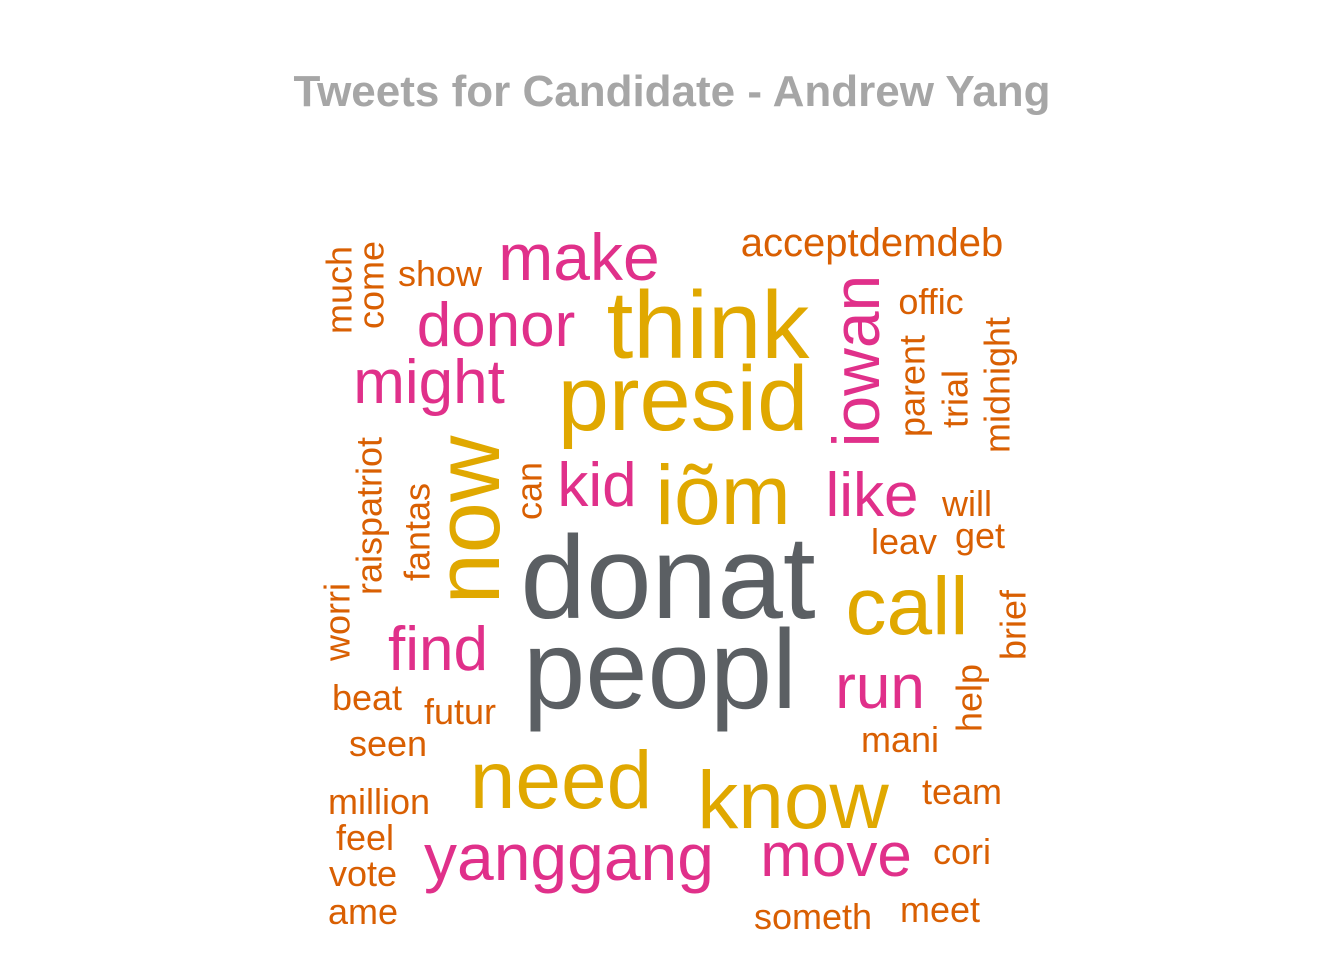  What do you see at coordinates (793, 800) in the screenshot?
I see `word-8: know` at bounding box center [793, 800].